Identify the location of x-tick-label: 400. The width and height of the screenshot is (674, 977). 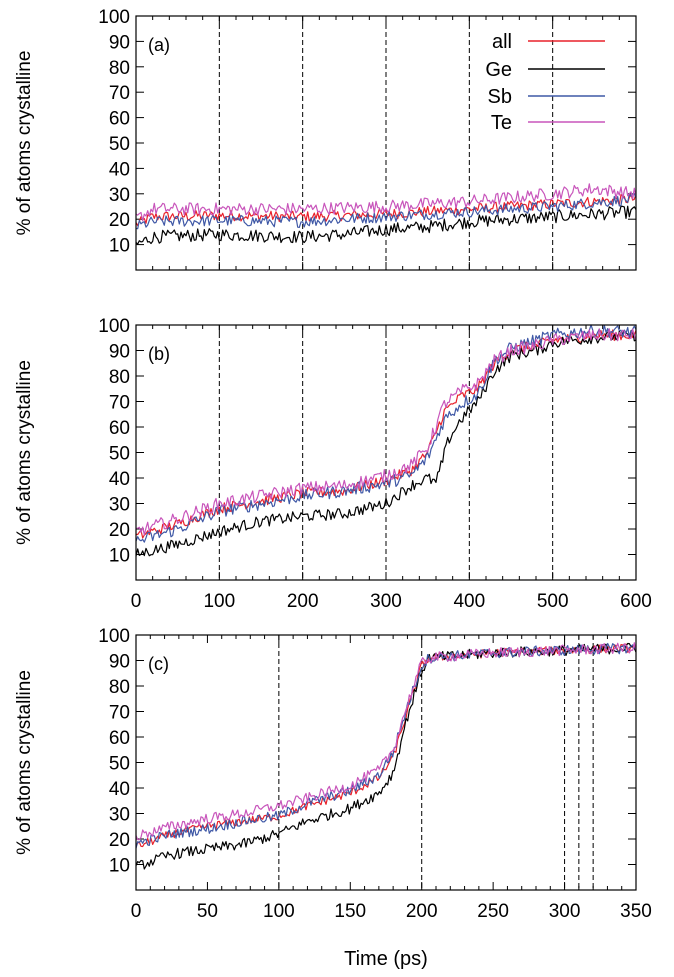
(469, 601).